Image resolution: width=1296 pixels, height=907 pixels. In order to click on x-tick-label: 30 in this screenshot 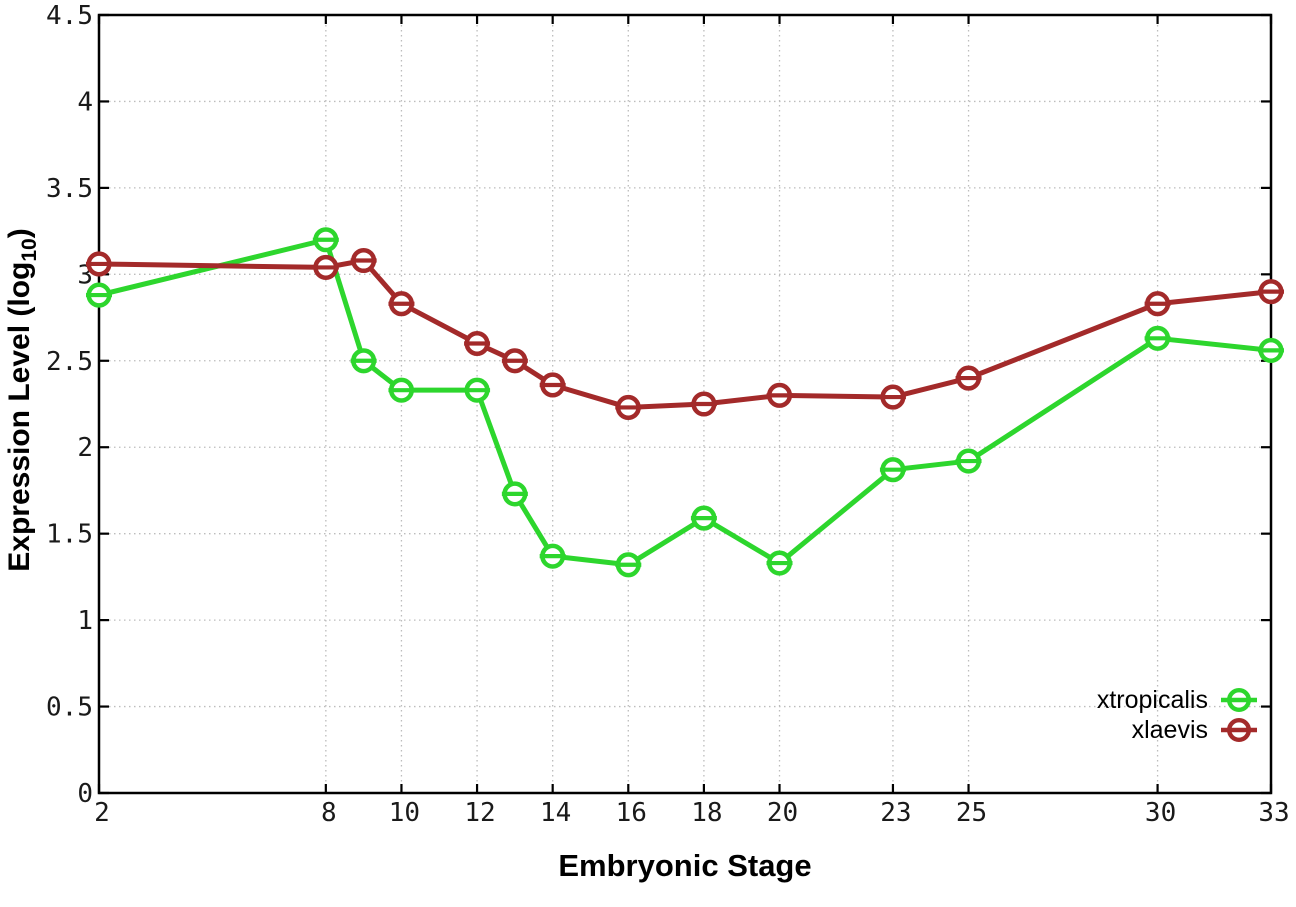, I will do `click(1160, 813)`.